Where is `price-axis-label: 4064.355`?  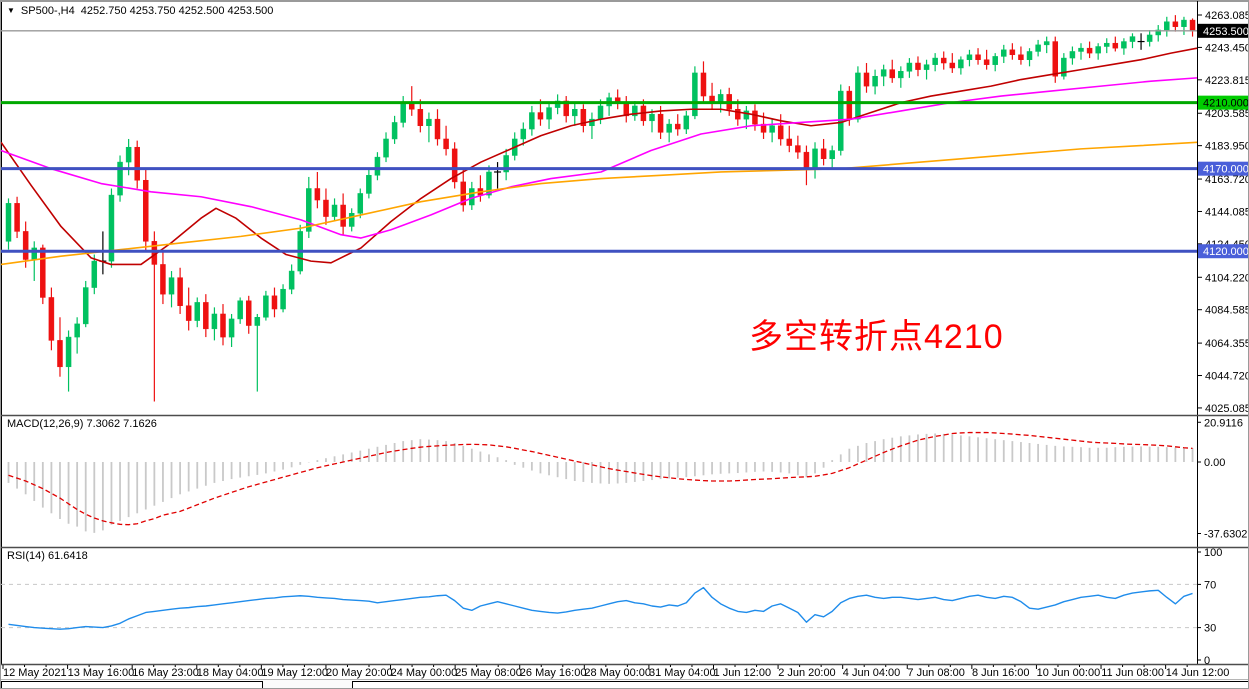
price-axis-label: 4064.355 is located at coordinates (1227, 344).